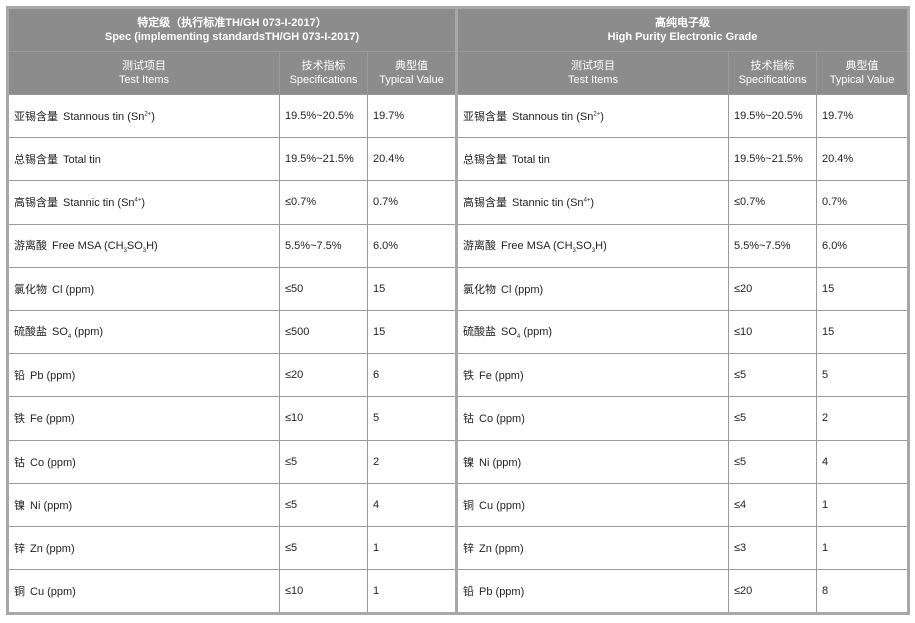 Image resolution: width=915 pixels, height=623 pixels. Describe the element at coordinates (144, 66) in the screenshot. I see `column-label-cn: 测试项目` at that location.